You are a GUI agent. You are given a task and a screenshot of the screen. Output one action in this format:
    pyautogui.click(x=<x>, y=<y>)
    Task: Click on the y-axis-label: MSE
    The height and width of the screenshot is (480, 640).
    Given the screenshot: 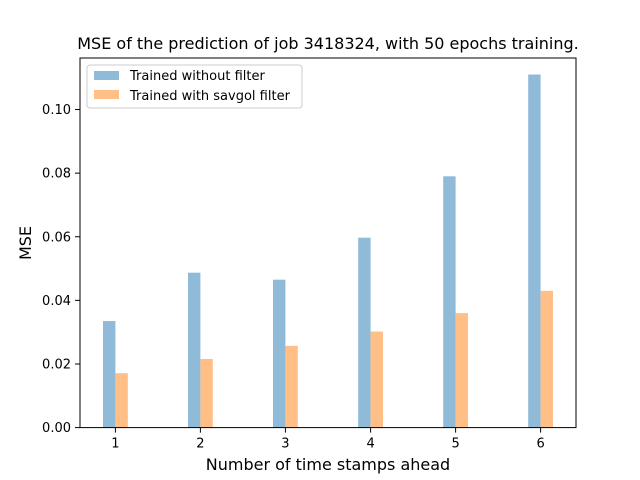 What is the action you would take?
    pyautogui.click(x=25, y=243)
    